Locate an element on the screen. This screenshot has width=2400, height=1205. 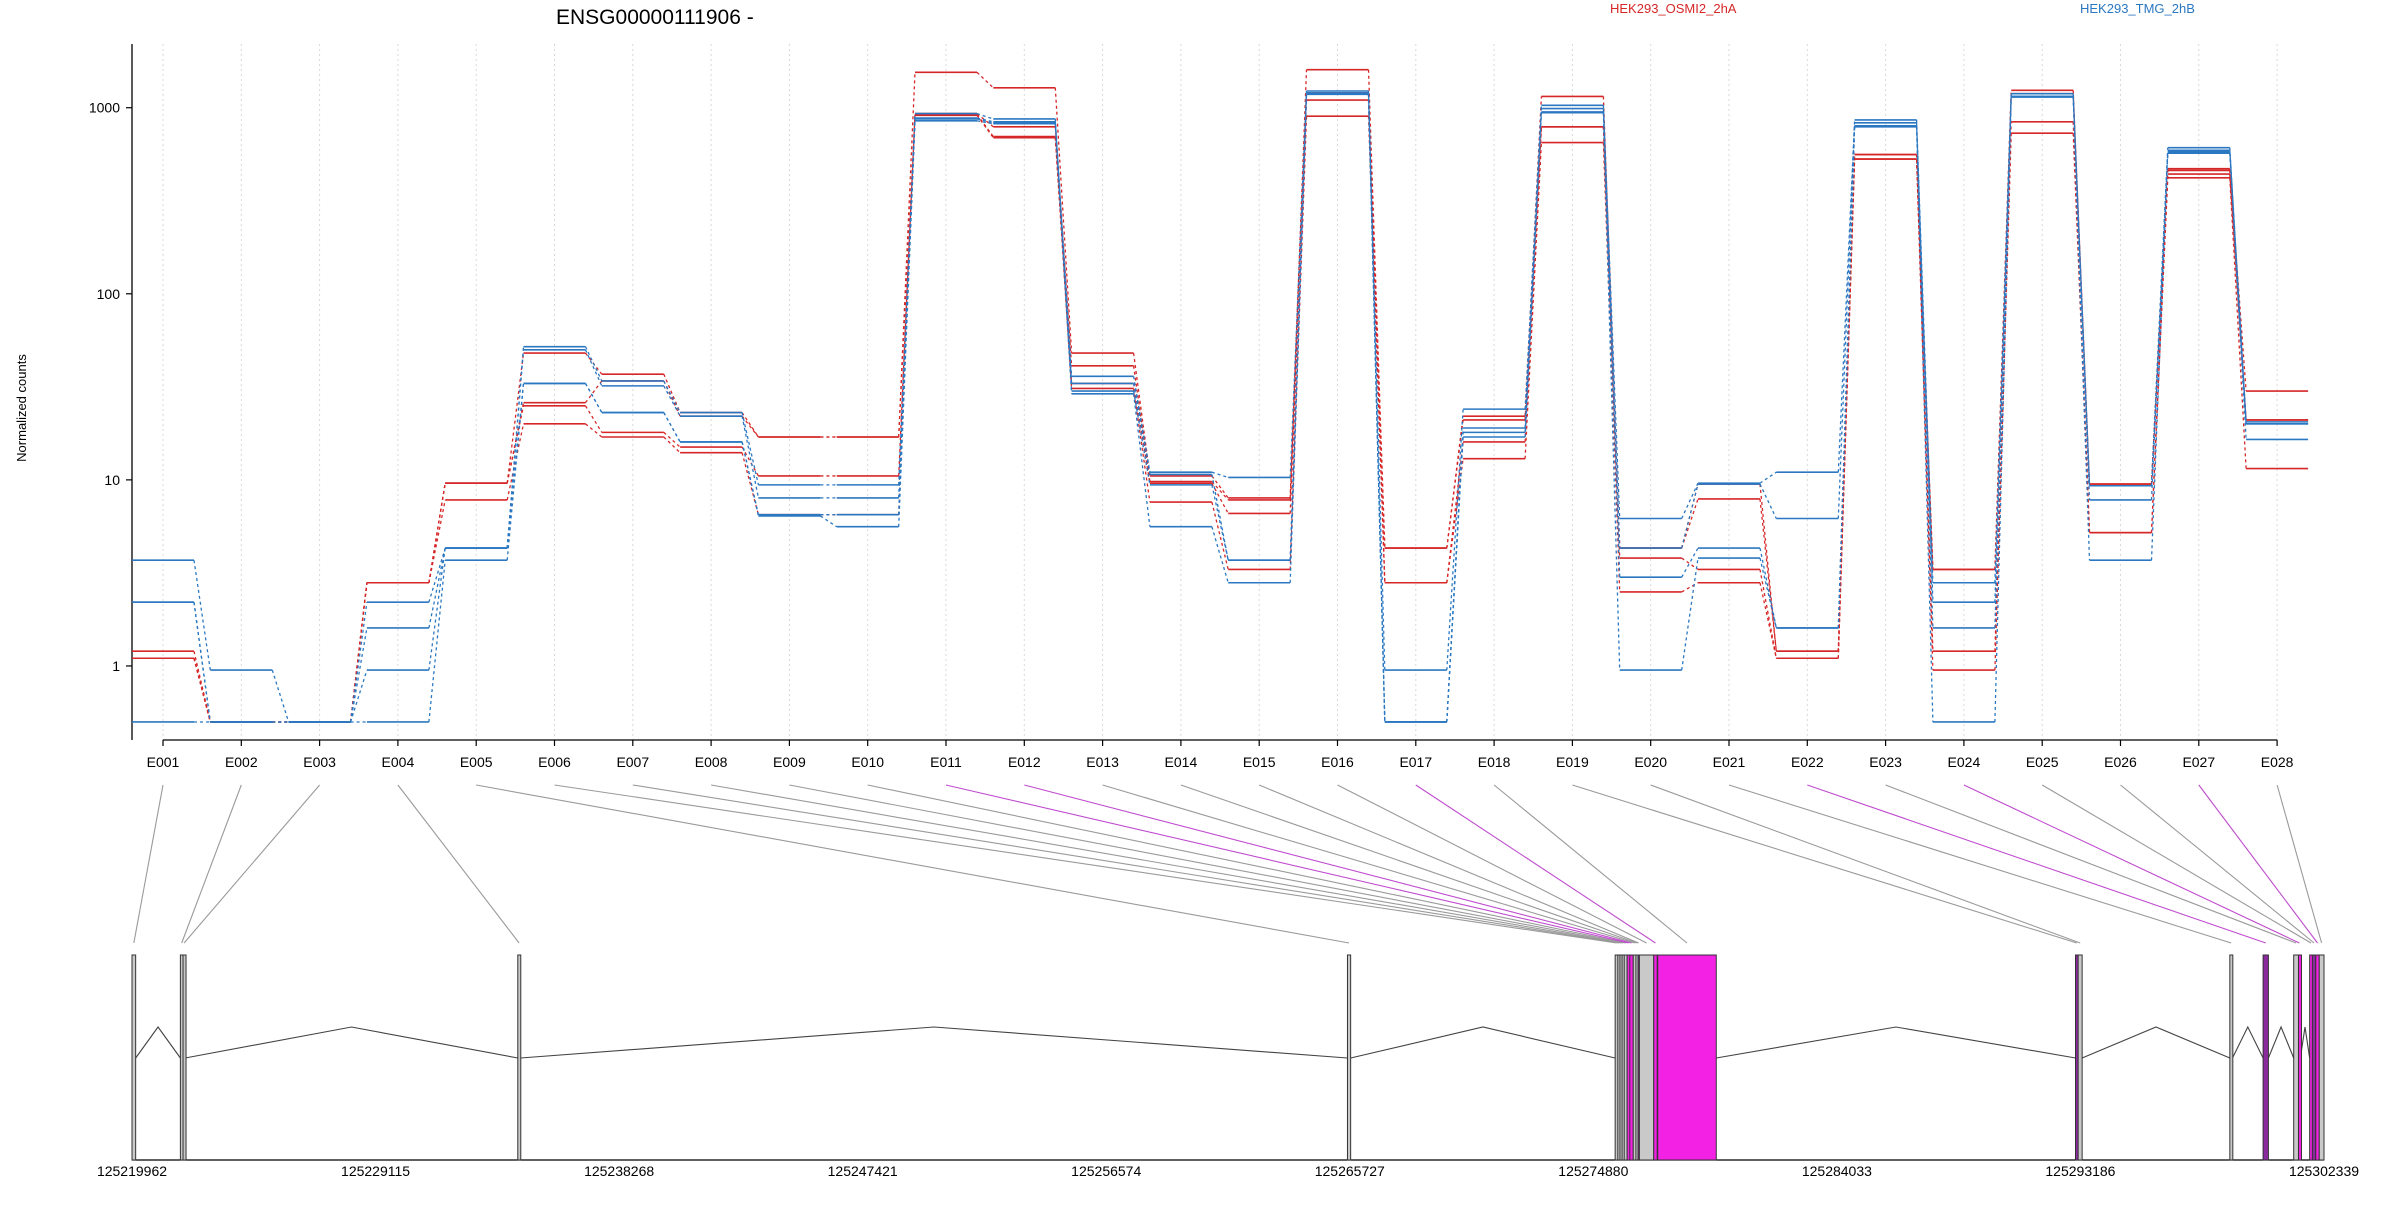
x-tick-label-e024: E024 is located at coordinates (1964, 762).